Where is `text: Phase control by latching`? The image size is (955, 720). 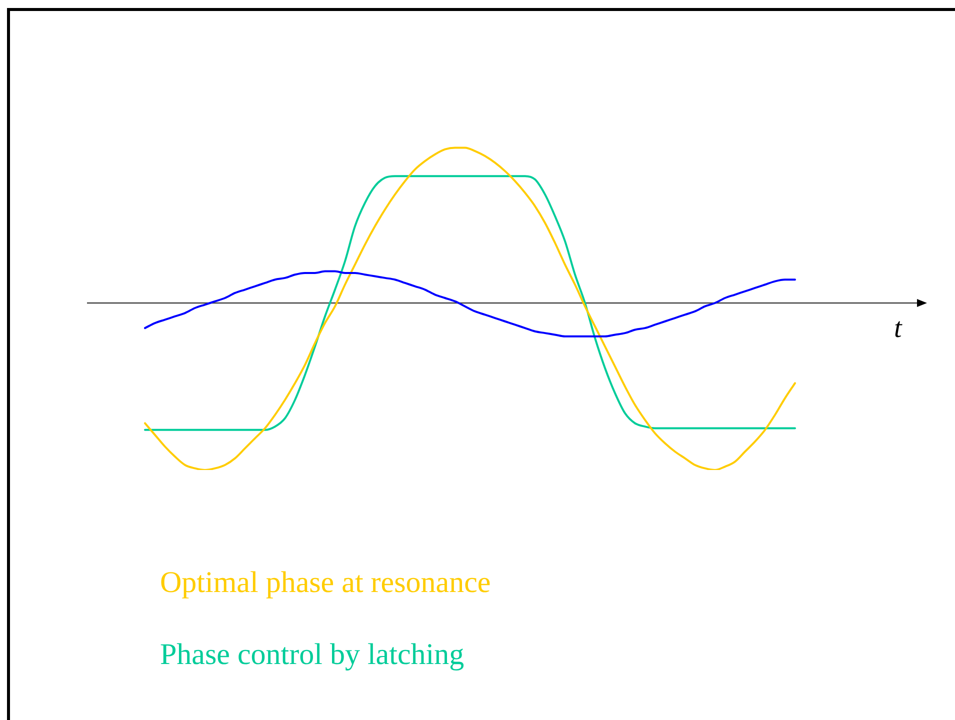 text: Phase control by latching is located at coordinates (313, 654).